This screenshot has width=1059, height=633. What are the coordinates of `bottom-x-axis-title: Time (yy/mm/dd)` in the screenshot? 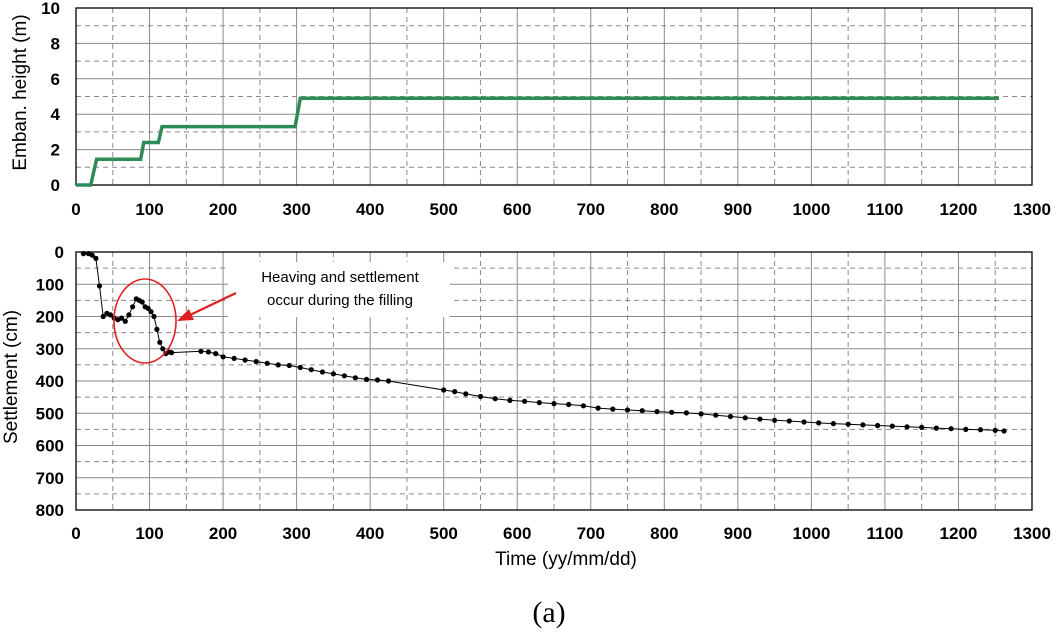 It's located at (566, 559).